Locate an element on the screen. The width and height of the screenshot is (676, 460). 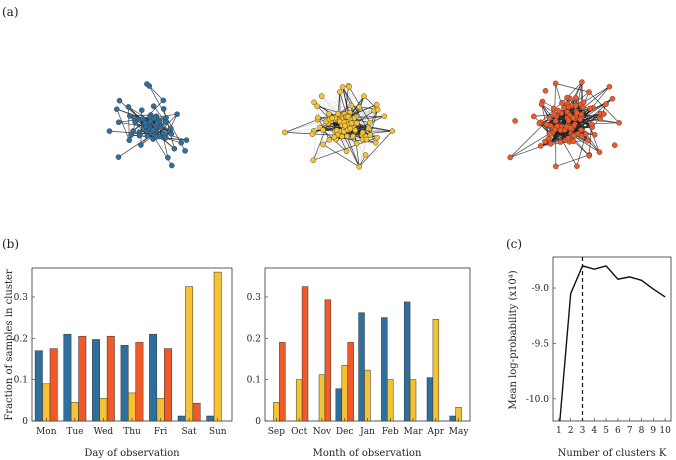
y-tick-label: 0 is located at coordinates (25, 422).